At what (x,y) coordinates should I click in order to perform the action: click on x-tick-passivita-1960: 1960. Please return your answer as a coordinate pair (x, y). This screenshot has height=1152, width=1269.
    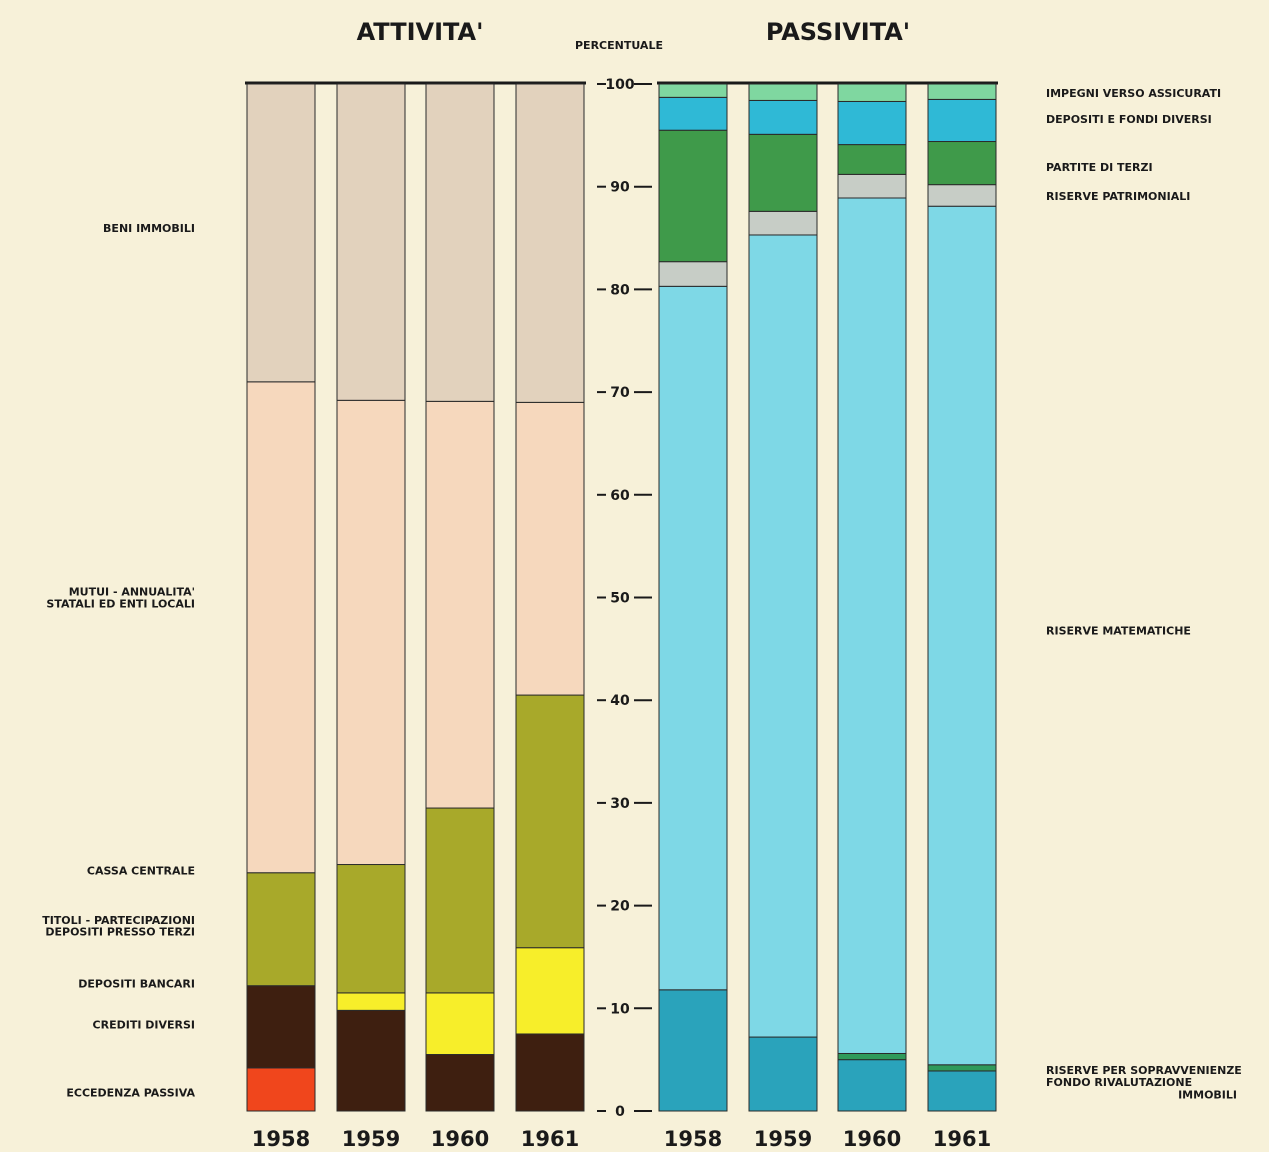
    Looking at the image, I should click on (872, 1139).